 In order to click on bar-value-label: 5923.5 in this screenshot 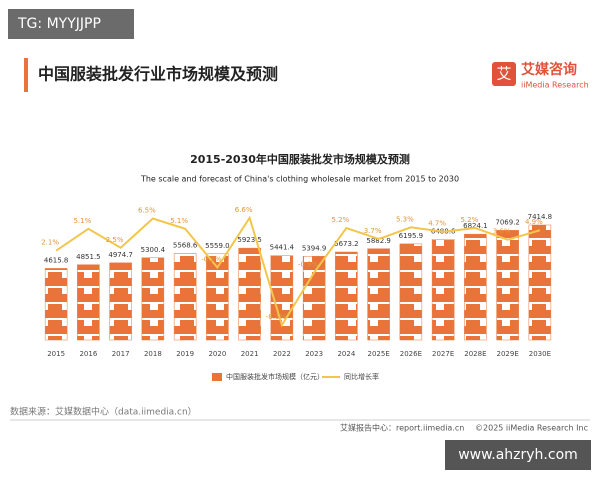, I will do `click(249, 240)`.